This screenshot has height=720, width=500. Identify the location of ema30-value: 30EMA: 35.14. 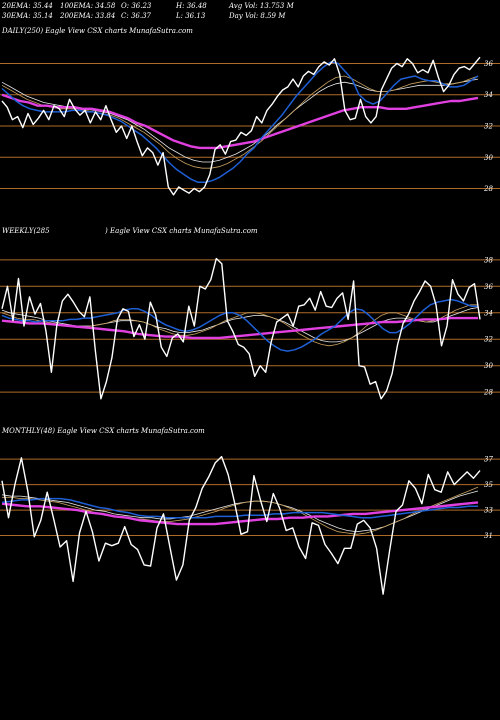
(27, 16).